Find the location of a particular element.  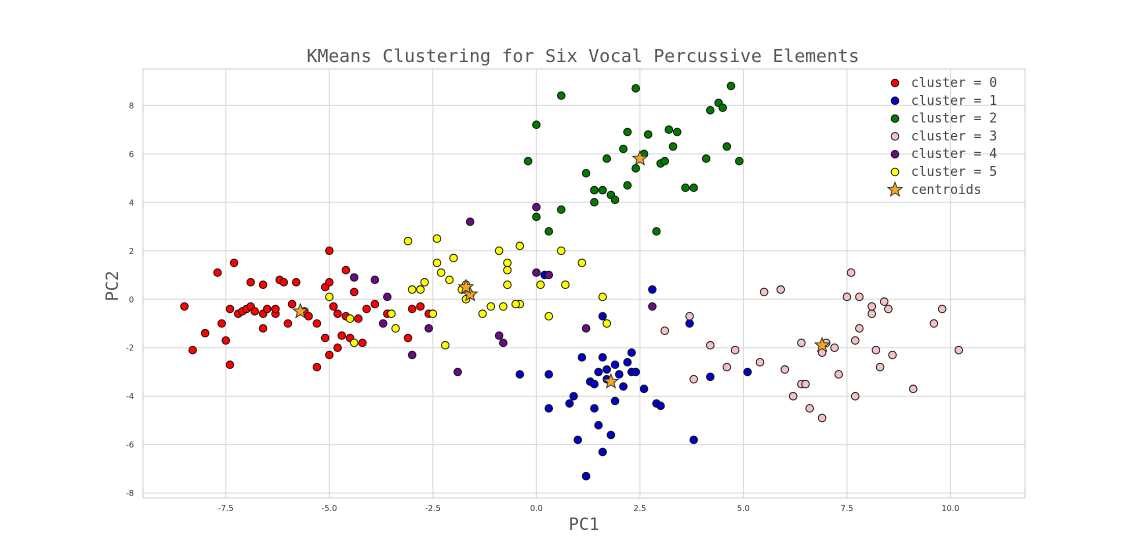

y-tick-label: -6 is located at coordinates (130, 445).